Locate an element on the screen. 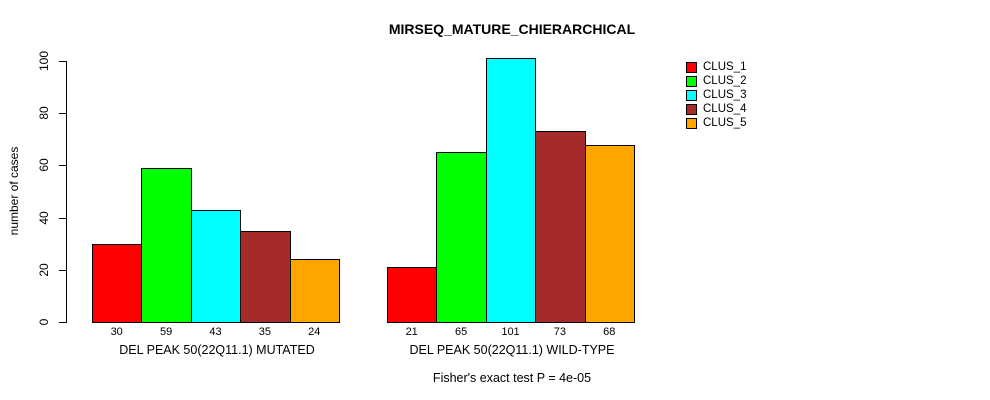 Image resolution: width=990 pixels, height=400 pixels. legend-row-clus_5: CLUS_5 is located at coordinates (716, 123).